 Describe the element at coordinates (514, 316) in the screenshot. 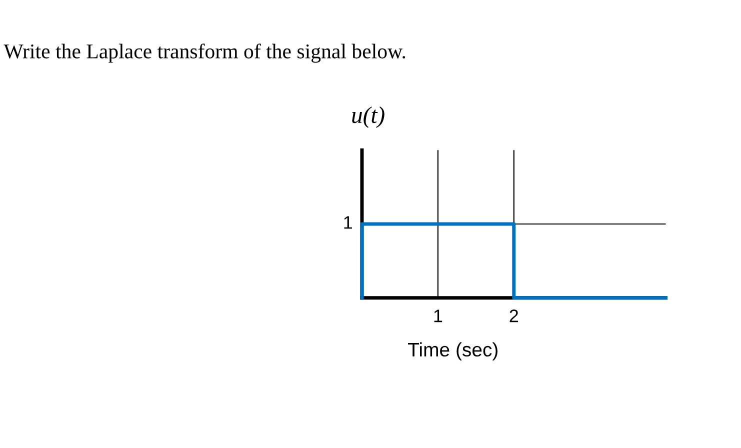

I see `x-tick-label: 2` at that location.